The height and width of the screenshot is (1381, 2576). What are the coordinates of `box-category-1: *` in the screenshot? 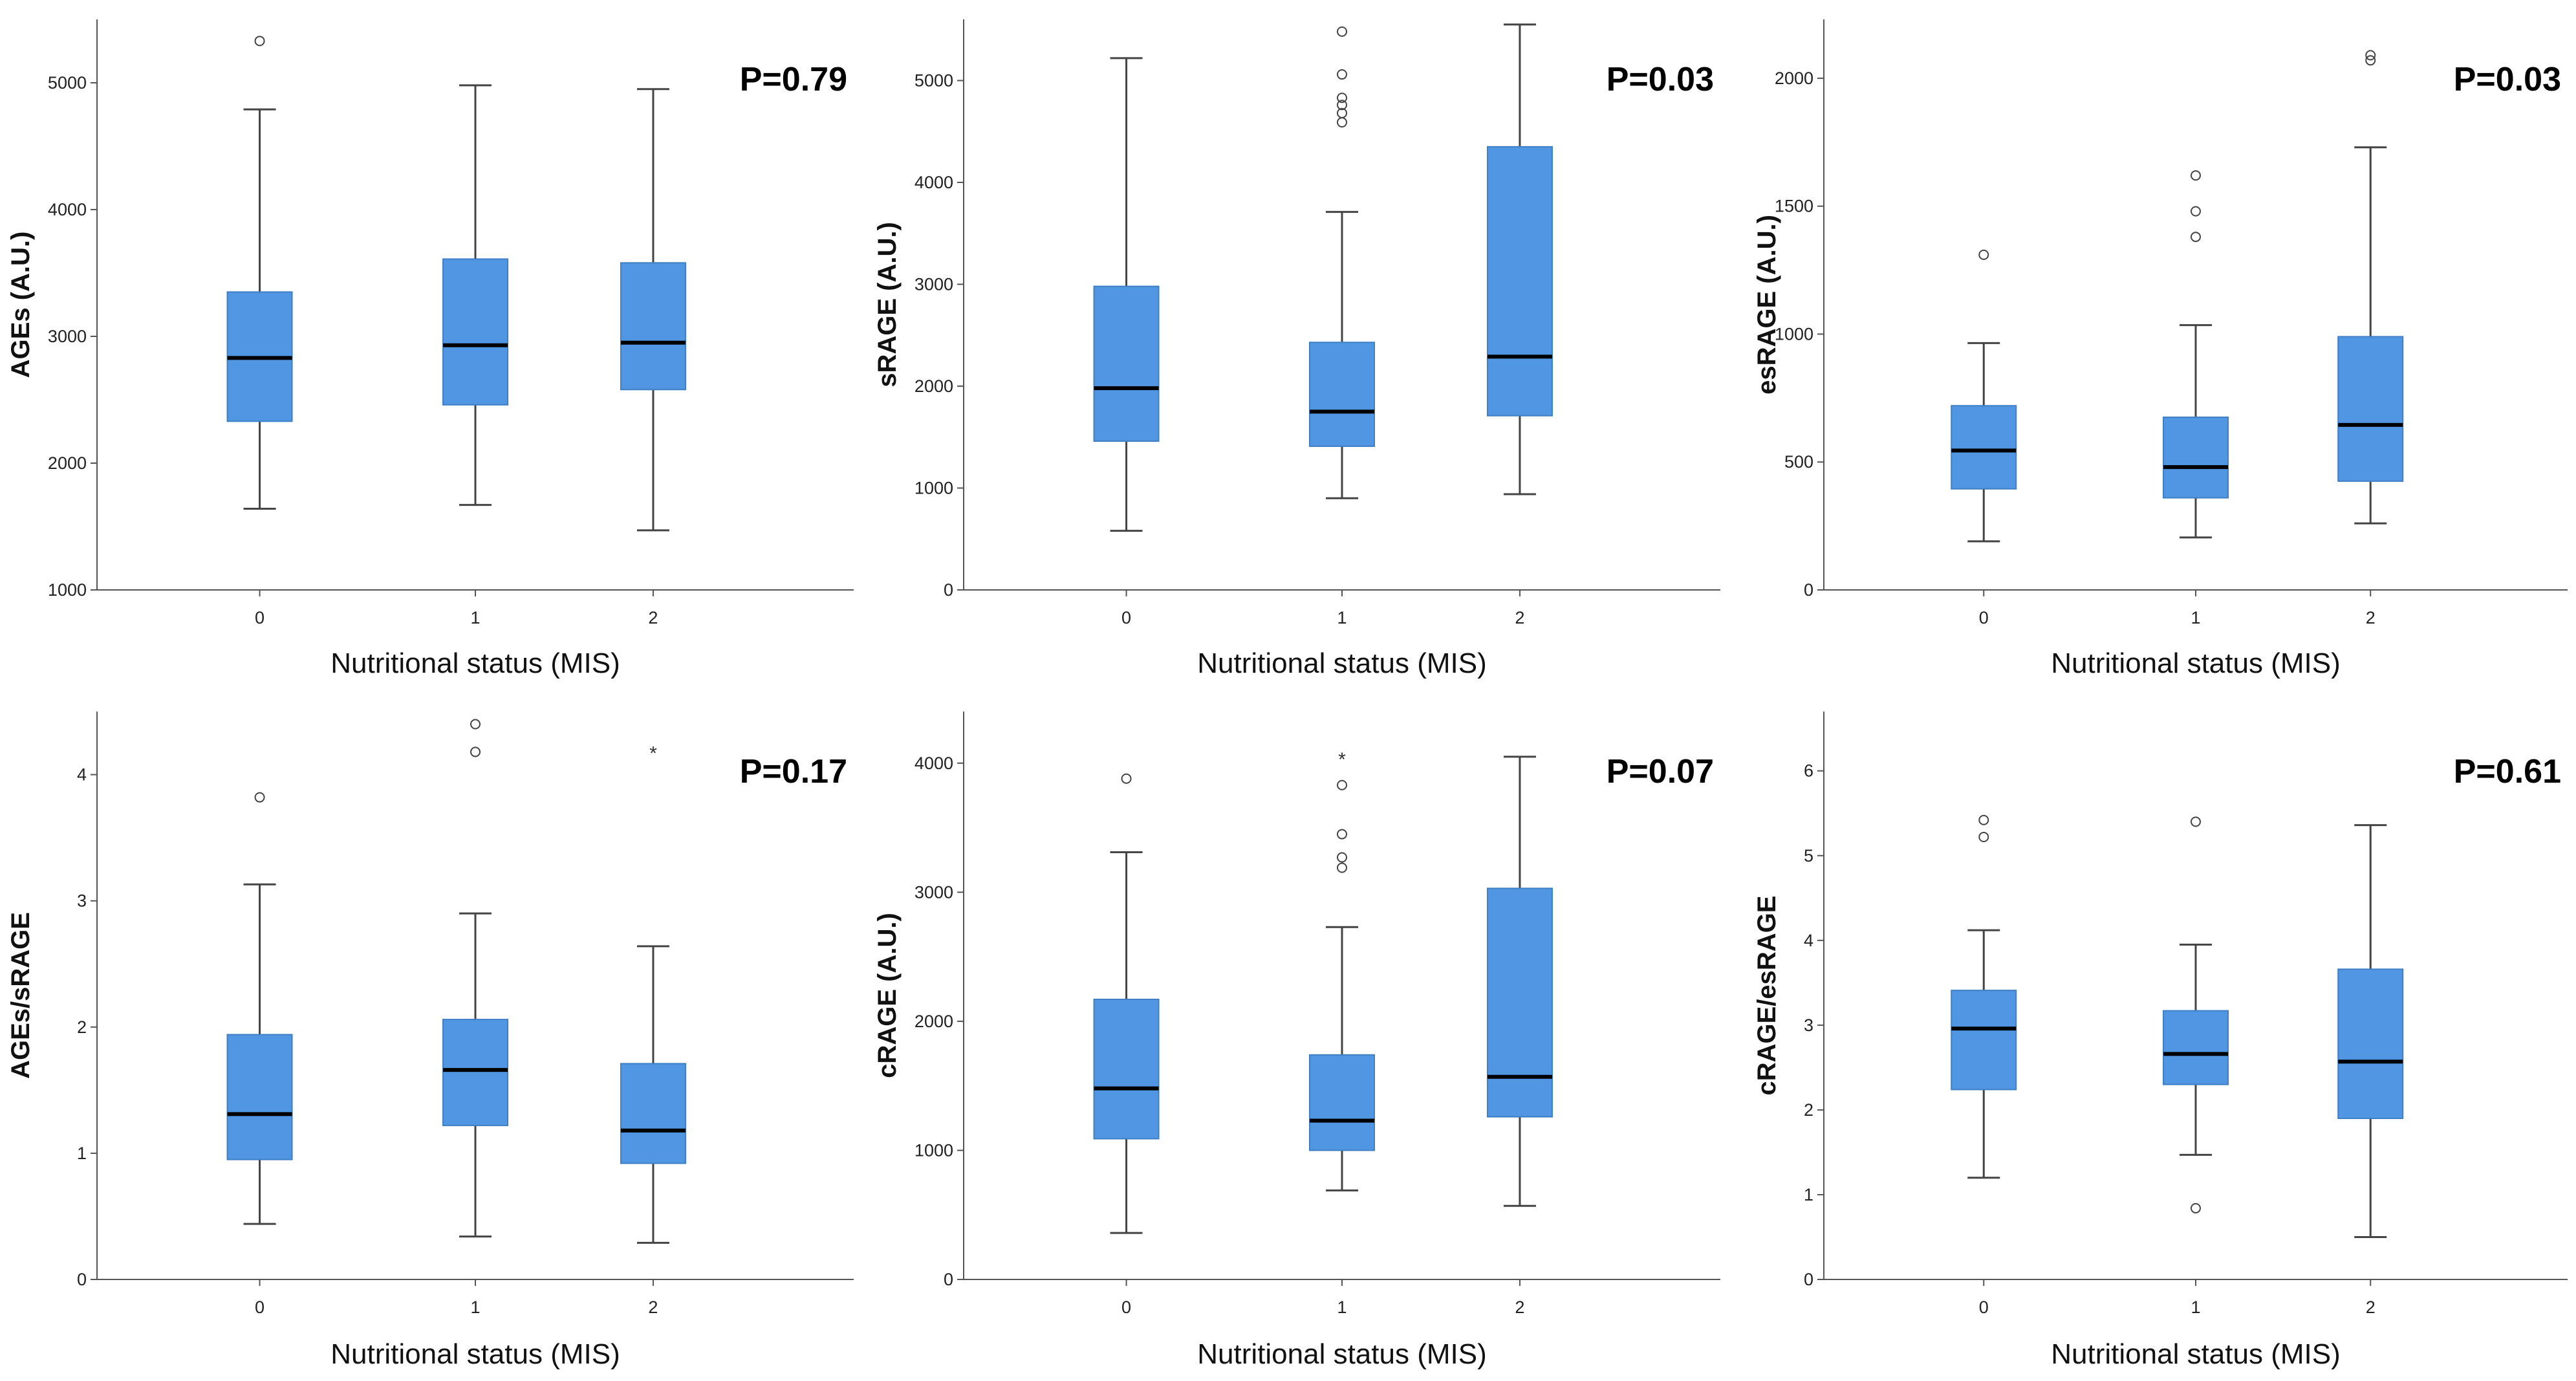 It's located at (1342, 970).